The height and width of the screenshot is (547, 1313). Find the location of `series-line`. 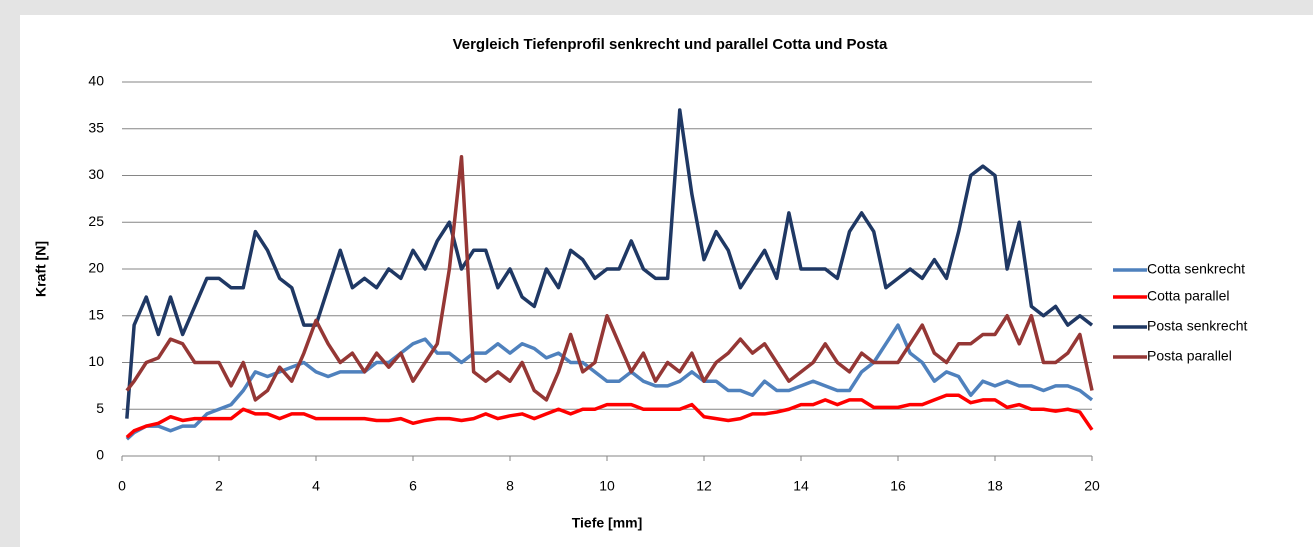

series-line is located at coordinates (609, 416).